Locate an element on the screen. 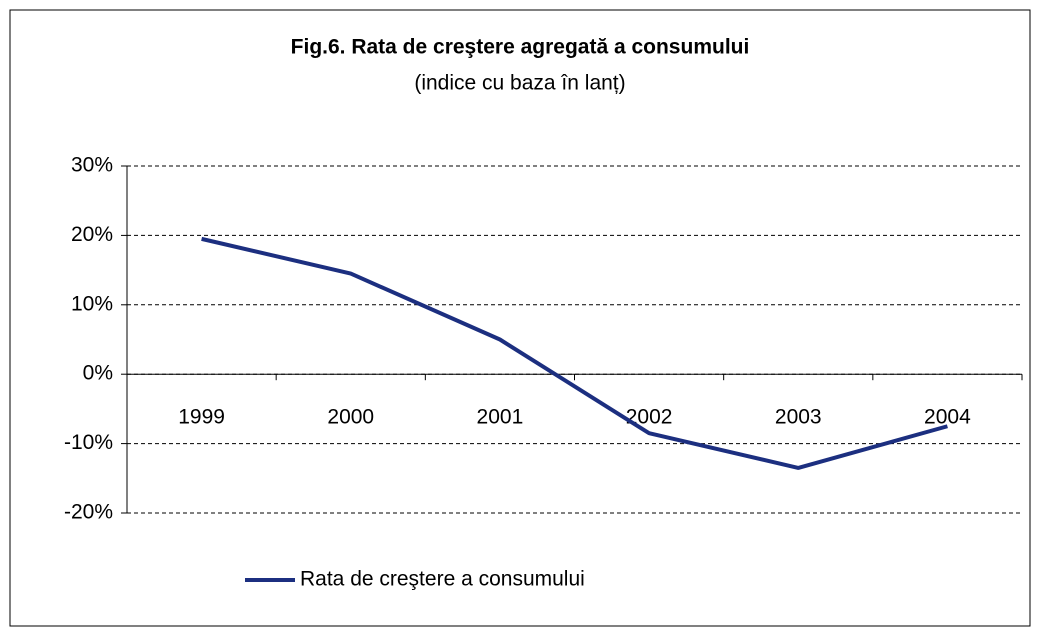  y-tick-label: 0% is located at coordinates (98, 373).